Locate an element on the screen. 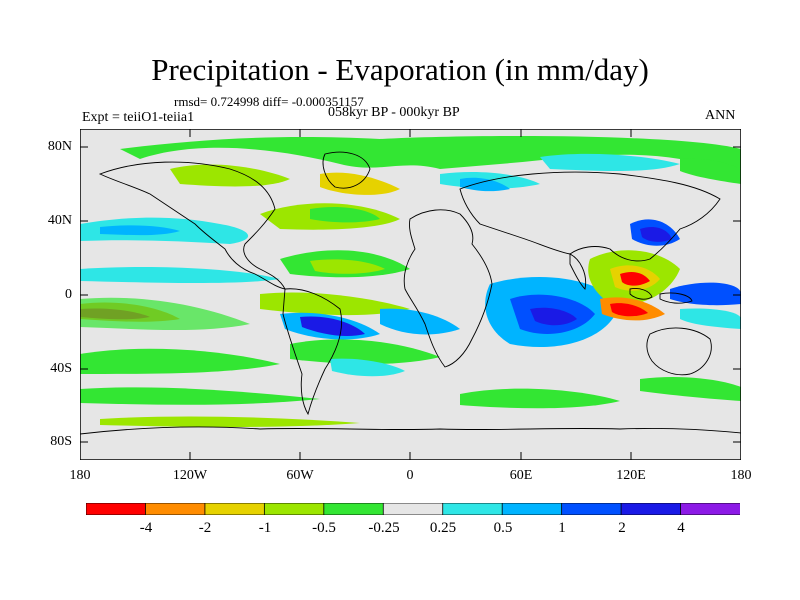  season-label: ANN is located at coordinates (720, 115).